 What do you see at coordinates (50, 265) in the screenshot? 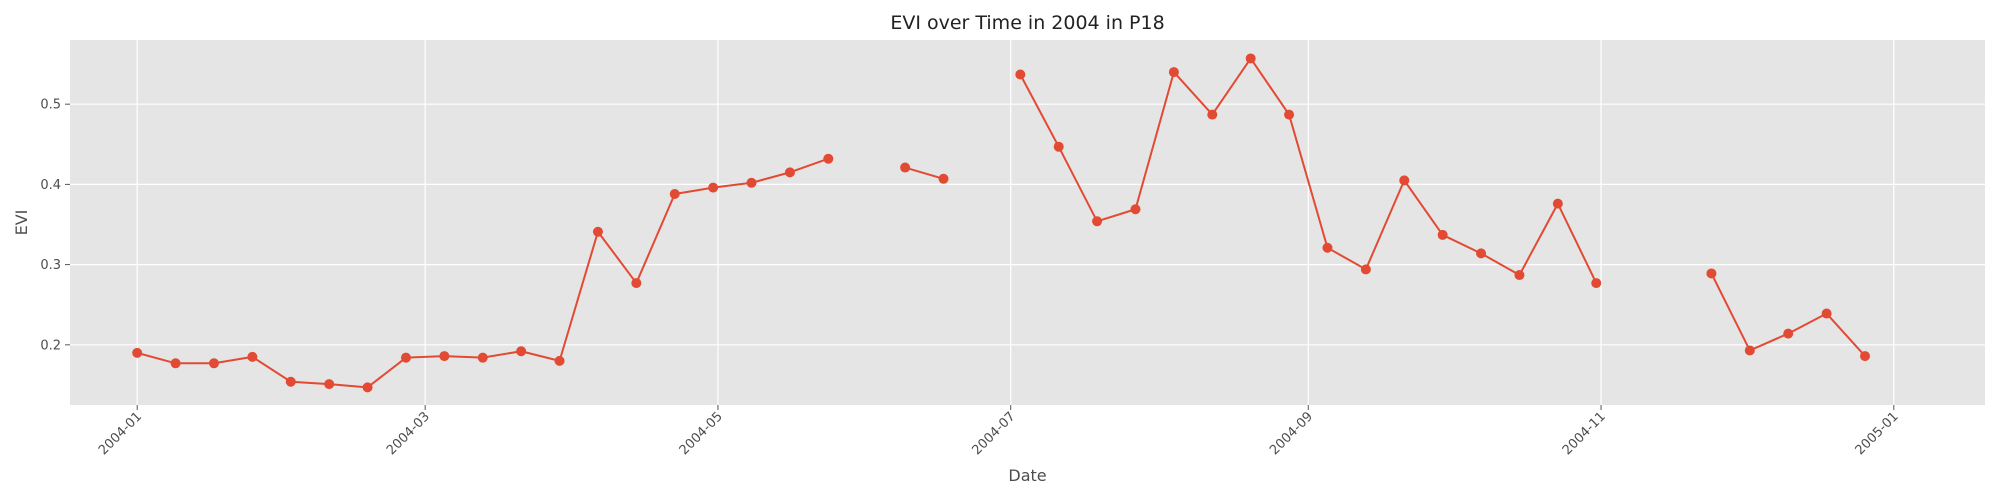
I see `y-tick-label: 0.3` at bounding box center [50, 265].